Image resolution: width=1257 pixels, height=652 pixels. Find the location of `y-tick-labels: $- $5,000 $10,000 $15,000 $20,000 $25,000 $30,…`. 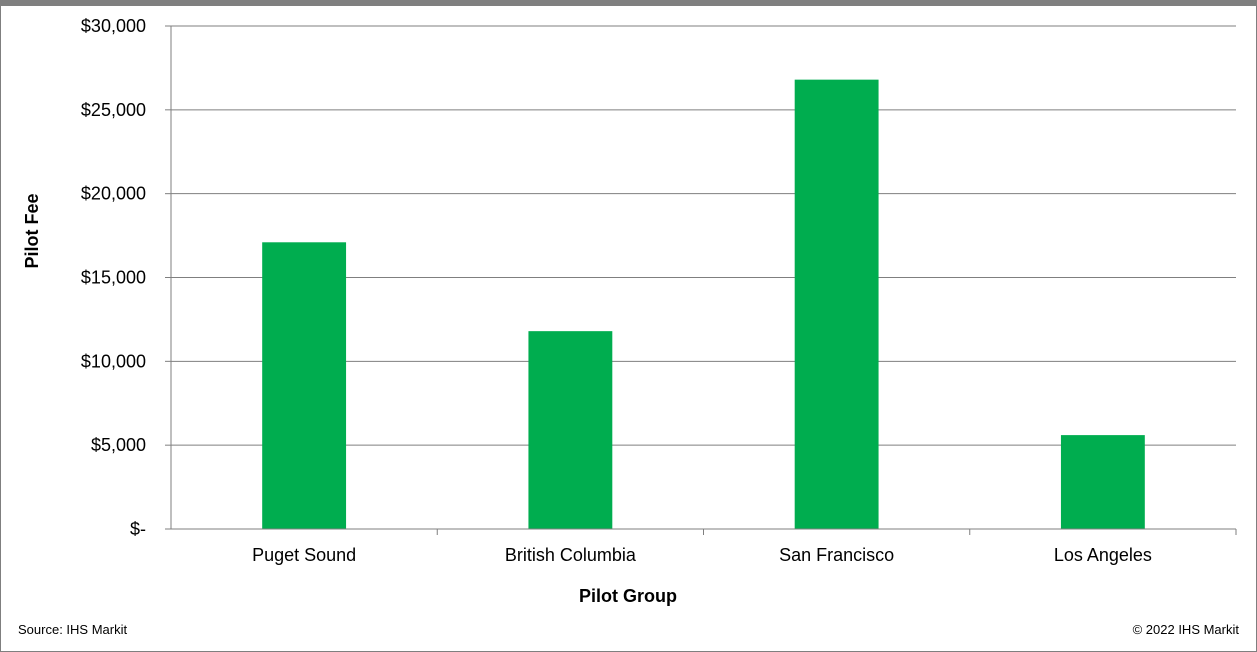

y-tick-labels: $- $5,000 $10,000 $15,000 $20,000 $25,000 $30,… is located at coordinates (113, 277).